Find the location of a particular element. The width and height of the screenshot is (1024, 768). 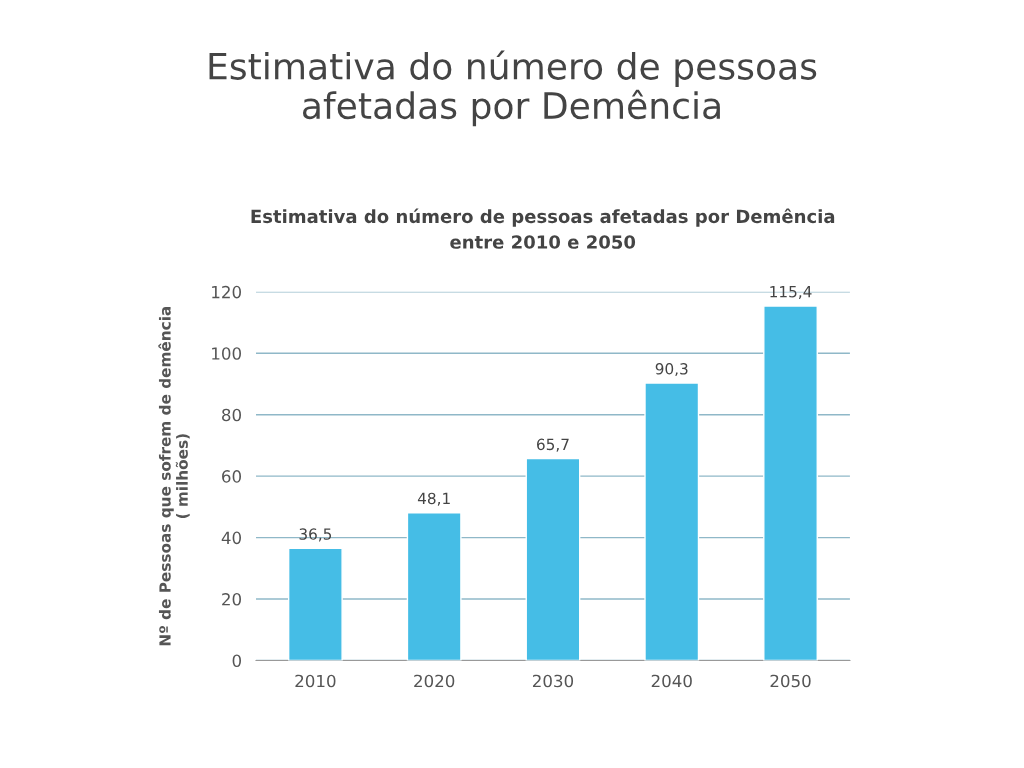

y-tick-label: 60 is located at coordinates (231, 476).